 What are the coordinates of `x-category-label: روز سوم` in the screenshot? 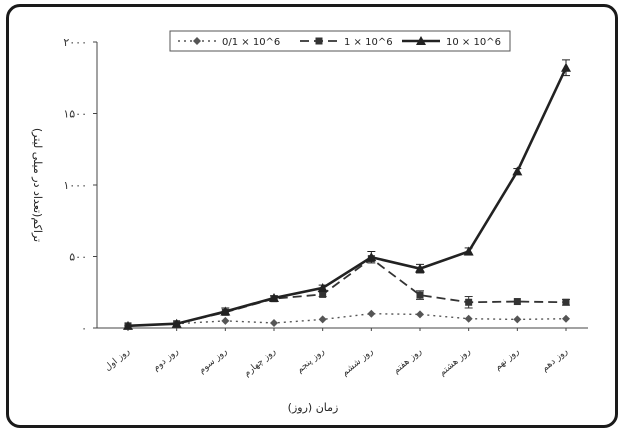 It's located at (213, 361).